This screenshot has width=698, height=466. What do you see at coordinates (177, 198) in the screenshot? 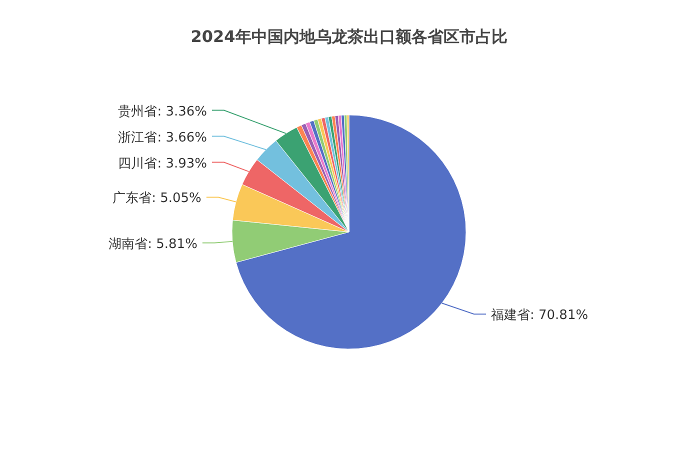
I see `data-label: : 5.05%` at bounding box center [177, 198].